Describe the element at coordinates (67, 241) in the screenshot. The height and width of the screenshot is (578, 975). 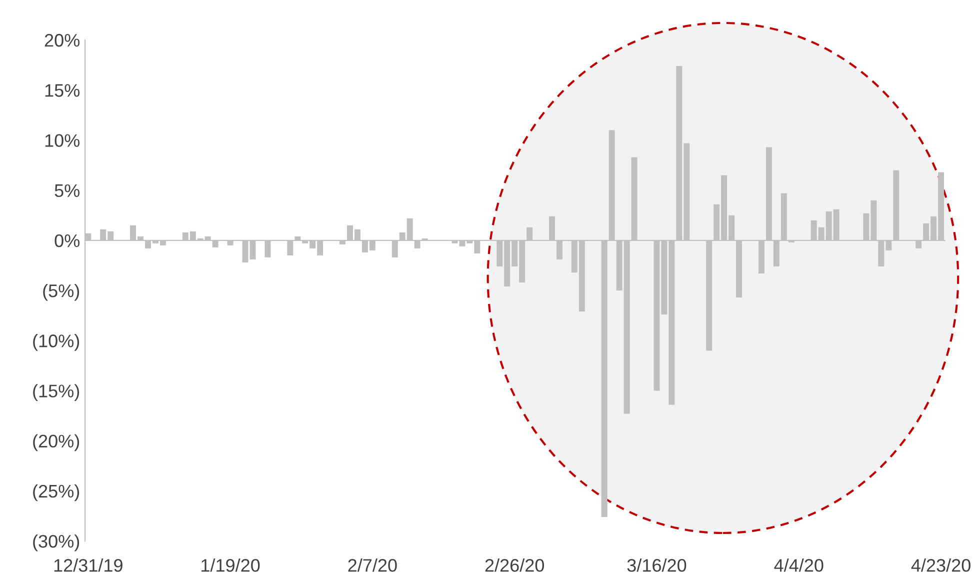
I see `y-tick-label: 0%` at that location.